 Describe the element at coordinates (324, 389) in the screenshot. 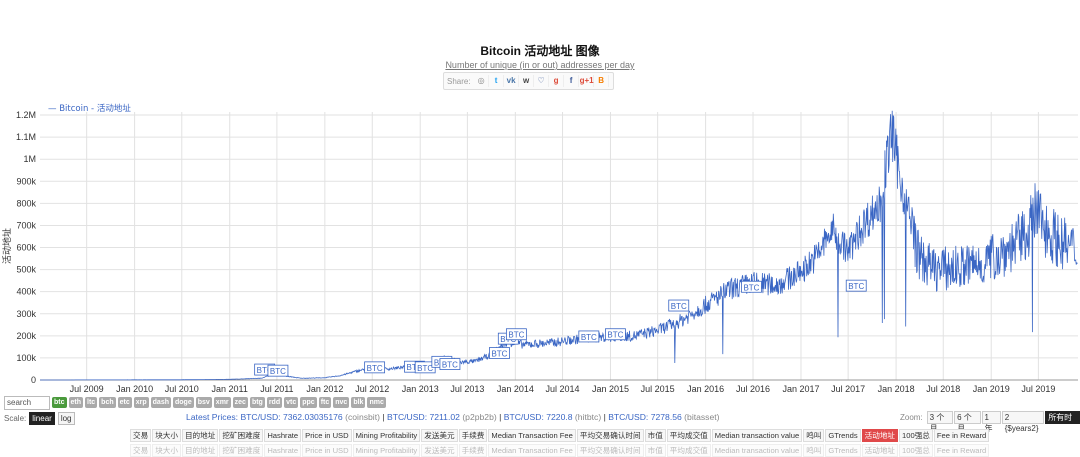

I see `x-tick-label: Jan 2012` at that location.